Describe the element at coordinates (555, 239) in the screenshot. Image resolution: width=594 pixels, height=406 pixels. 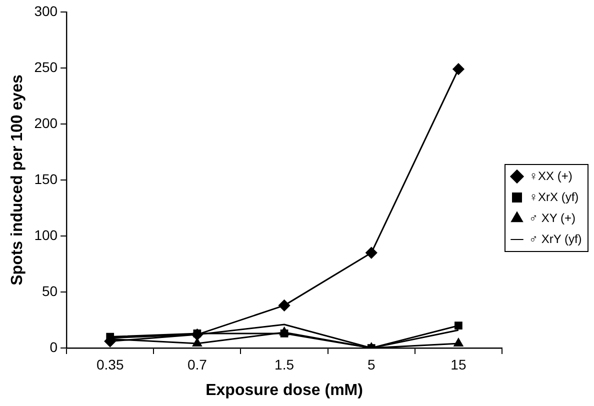
I see `legend-label: ♂ XrY (yf)` at that location.